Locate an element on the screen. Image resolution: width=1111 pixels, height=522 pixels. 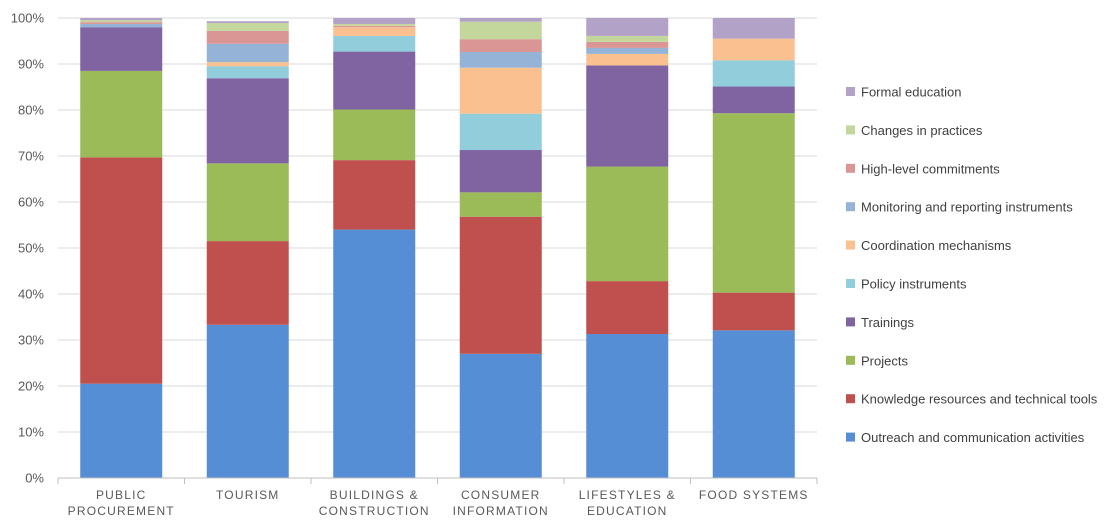
legend-label: Changes in practices is located at coordinates (922, 130).